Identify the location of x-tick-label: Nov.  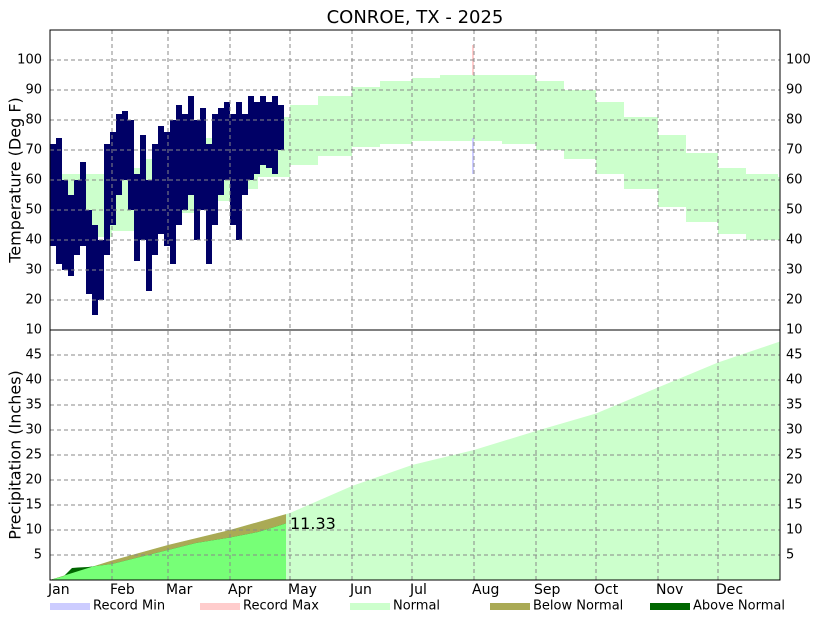
(669, 590).